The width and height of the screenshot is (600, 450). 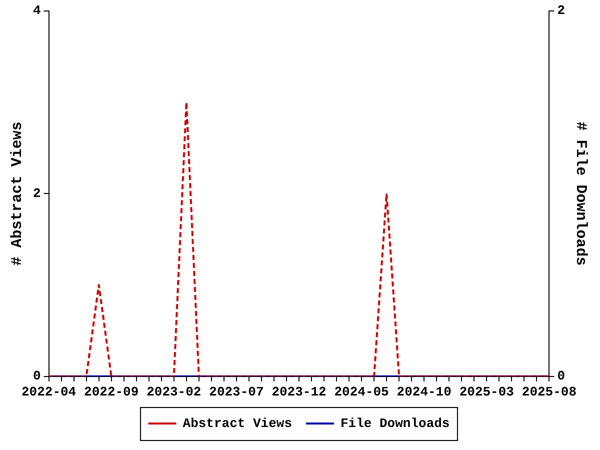 I want to click on y-axis-title: # Abstract Views, so click(x=17, y=194).